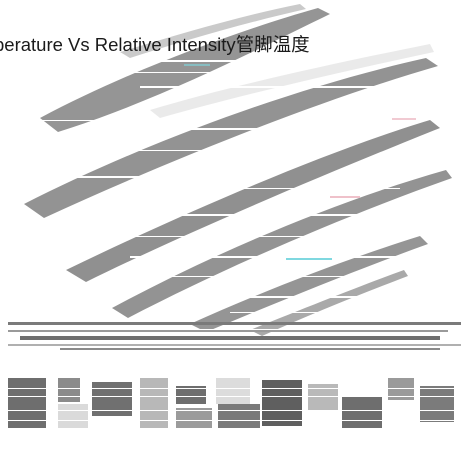  What do you see at coordinates (230, 336) in the screenshot?
I see `horizontal-band` at bounding box center [230, 336].